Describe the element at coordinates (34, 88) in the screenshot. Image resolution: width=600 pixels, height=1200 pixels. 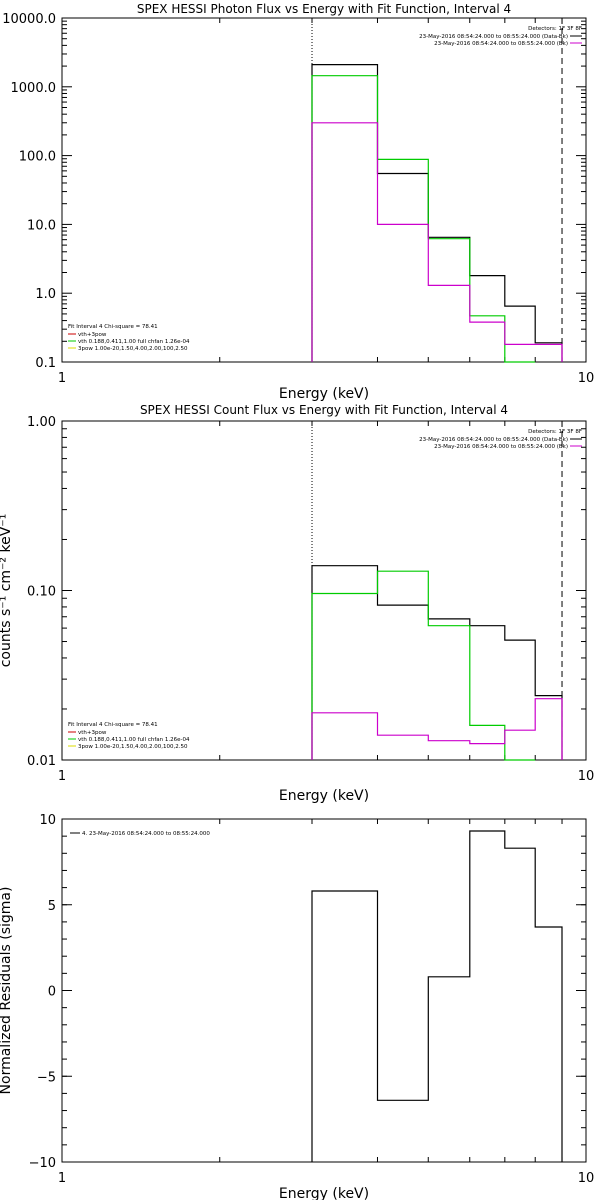
I see `y-tick-label: 1000.0` at that location.